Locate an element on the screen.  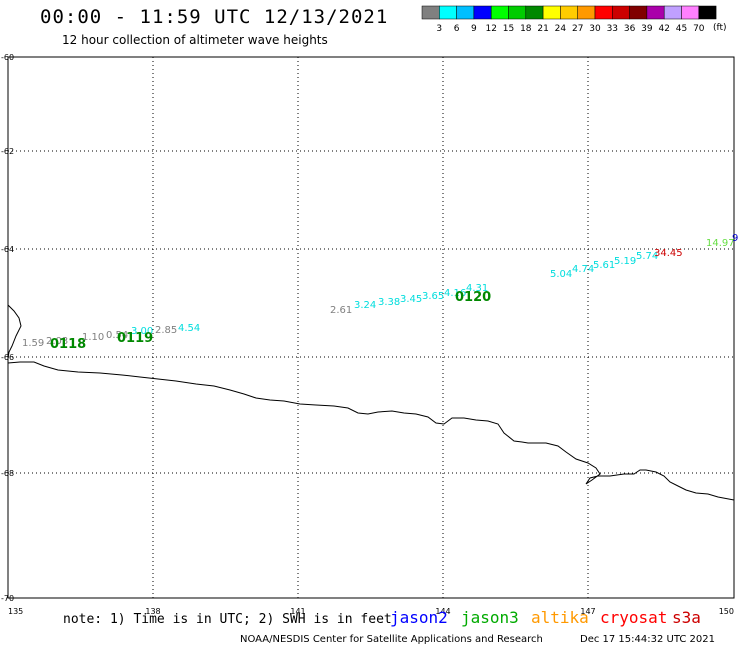
satellite-altika: altika is located at coordinates (560, 617).